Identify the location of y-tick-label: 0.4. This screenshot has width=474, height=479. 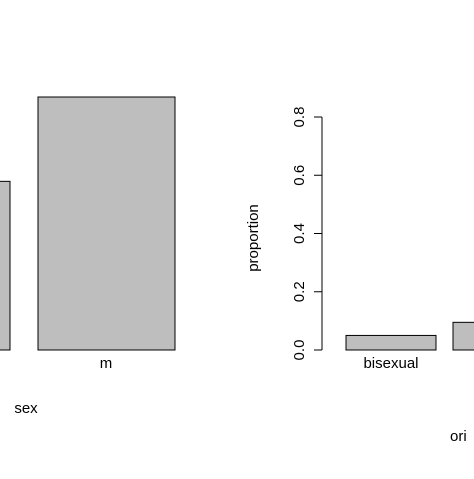
(299, 233).